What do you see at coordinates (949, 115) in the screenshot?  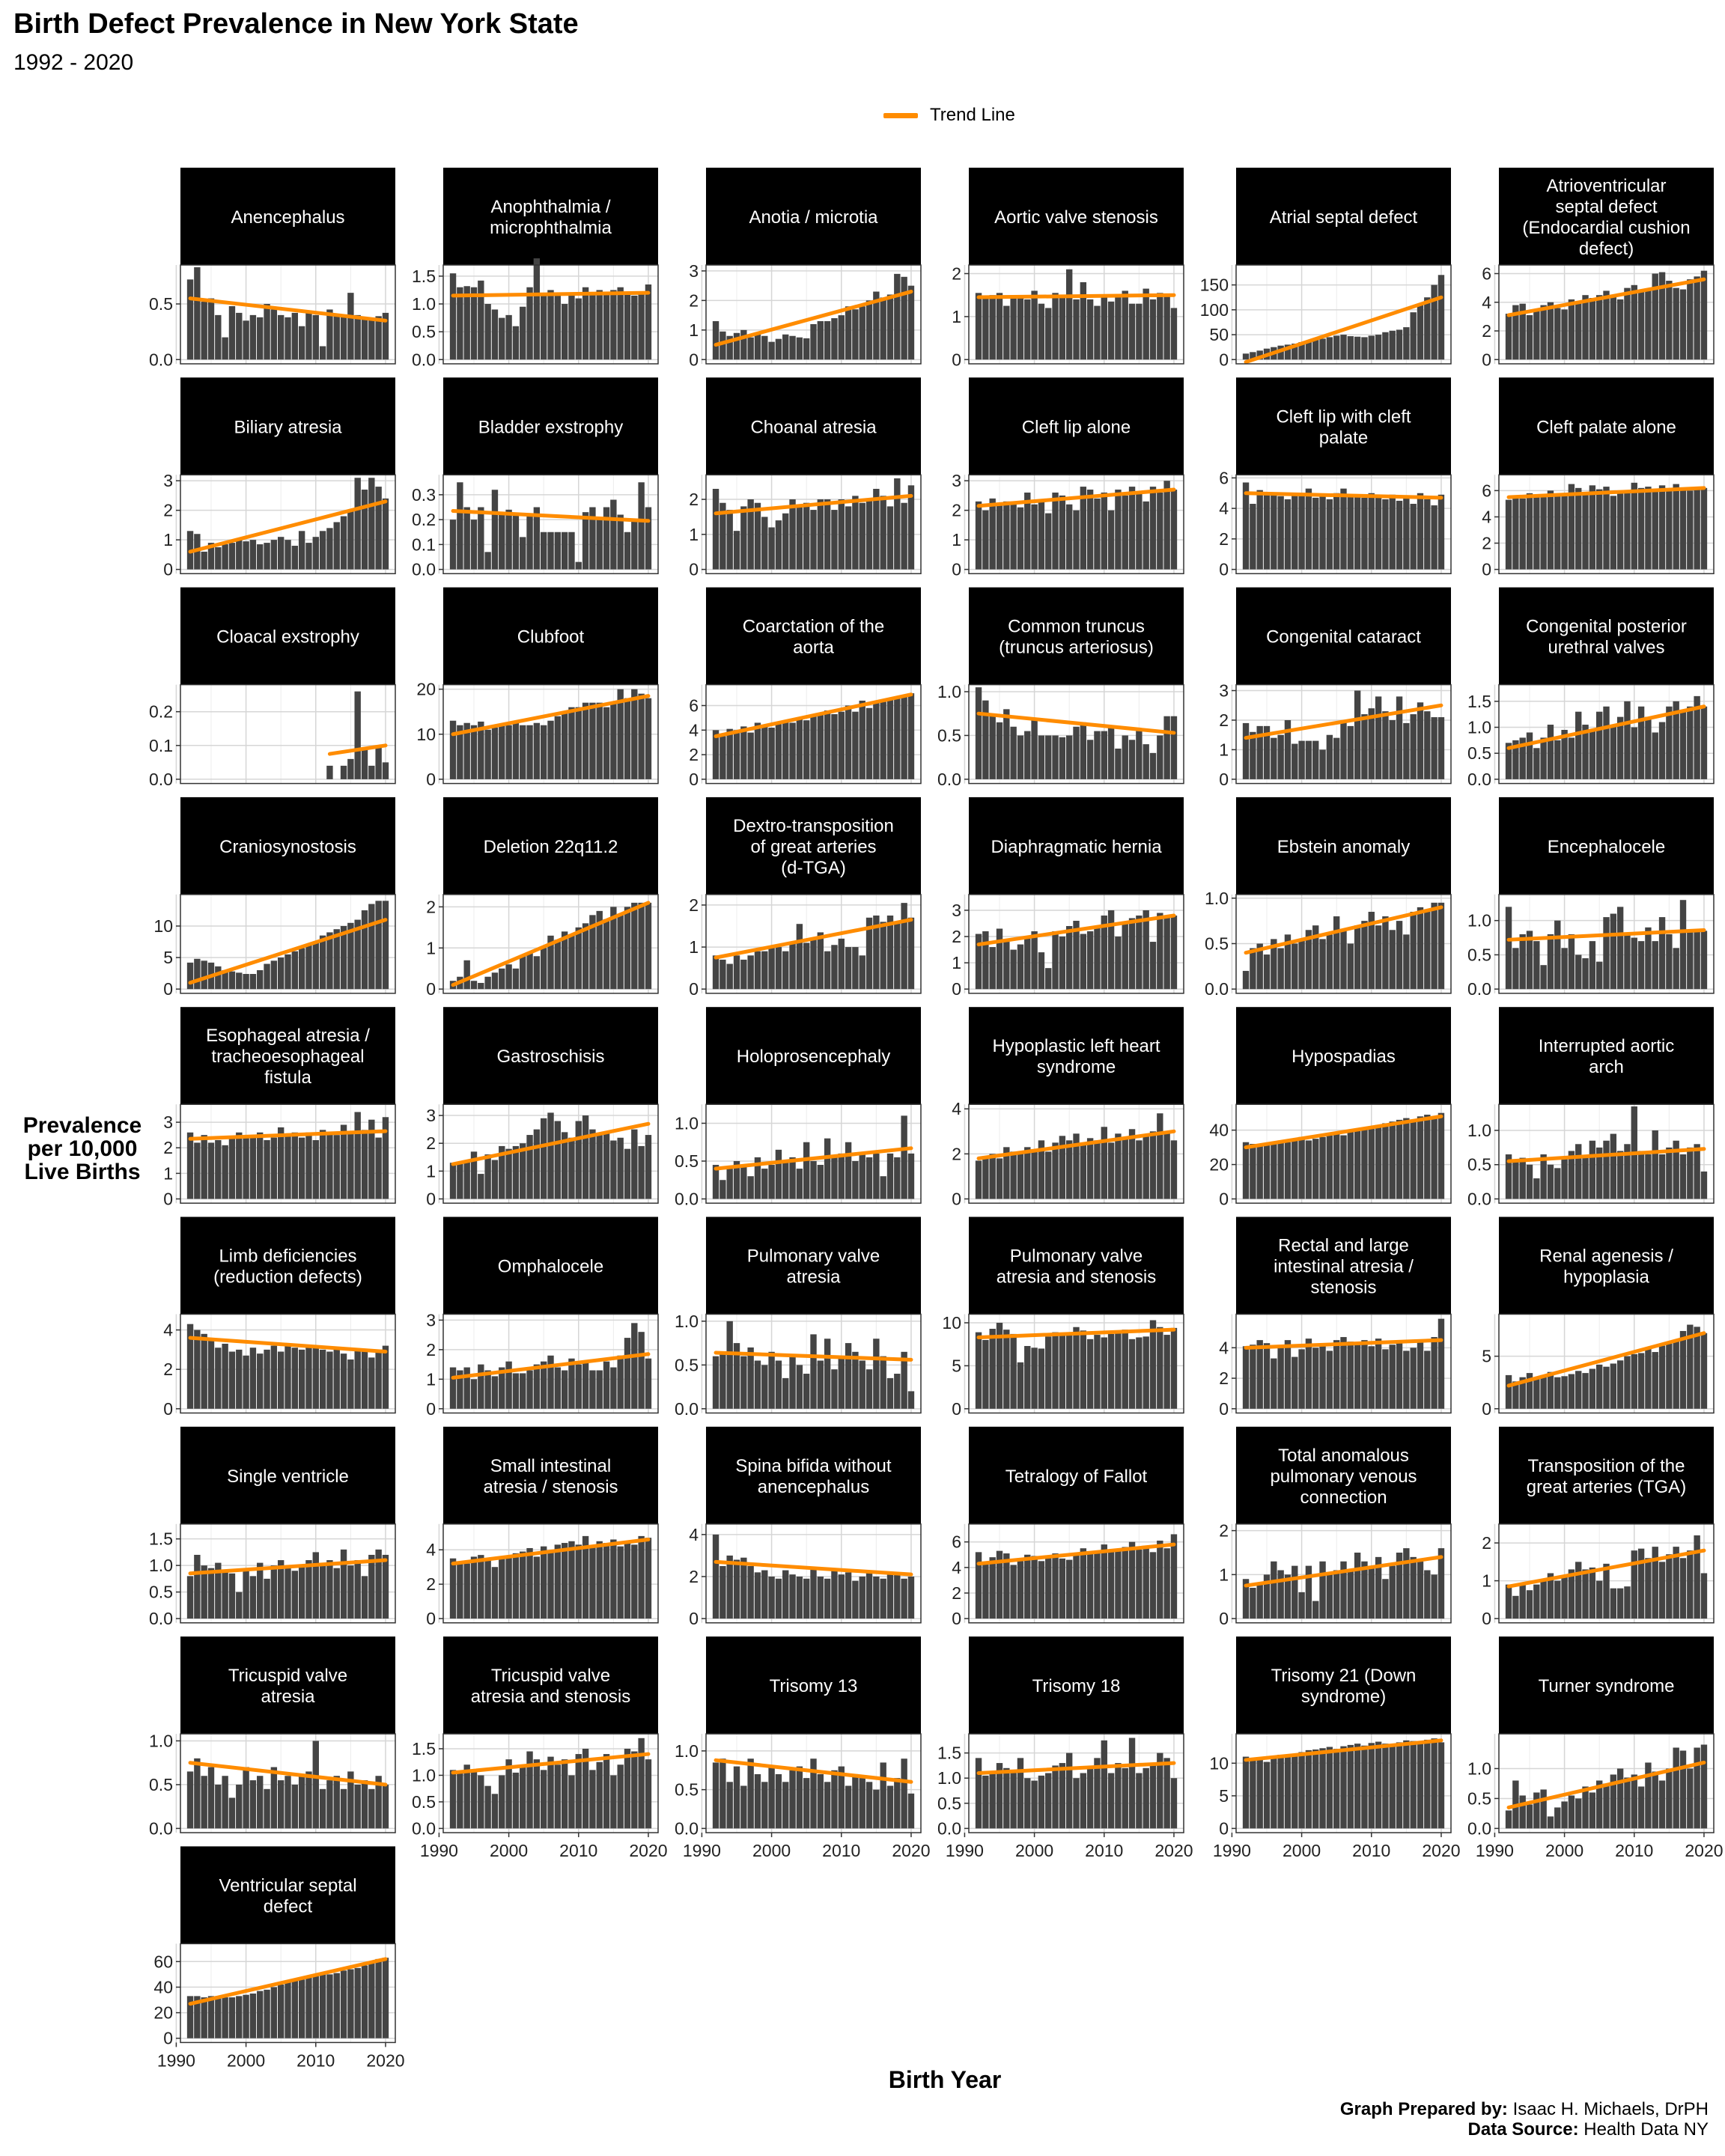 I see `legend: Trend Line` at bounding box center [949, 115].